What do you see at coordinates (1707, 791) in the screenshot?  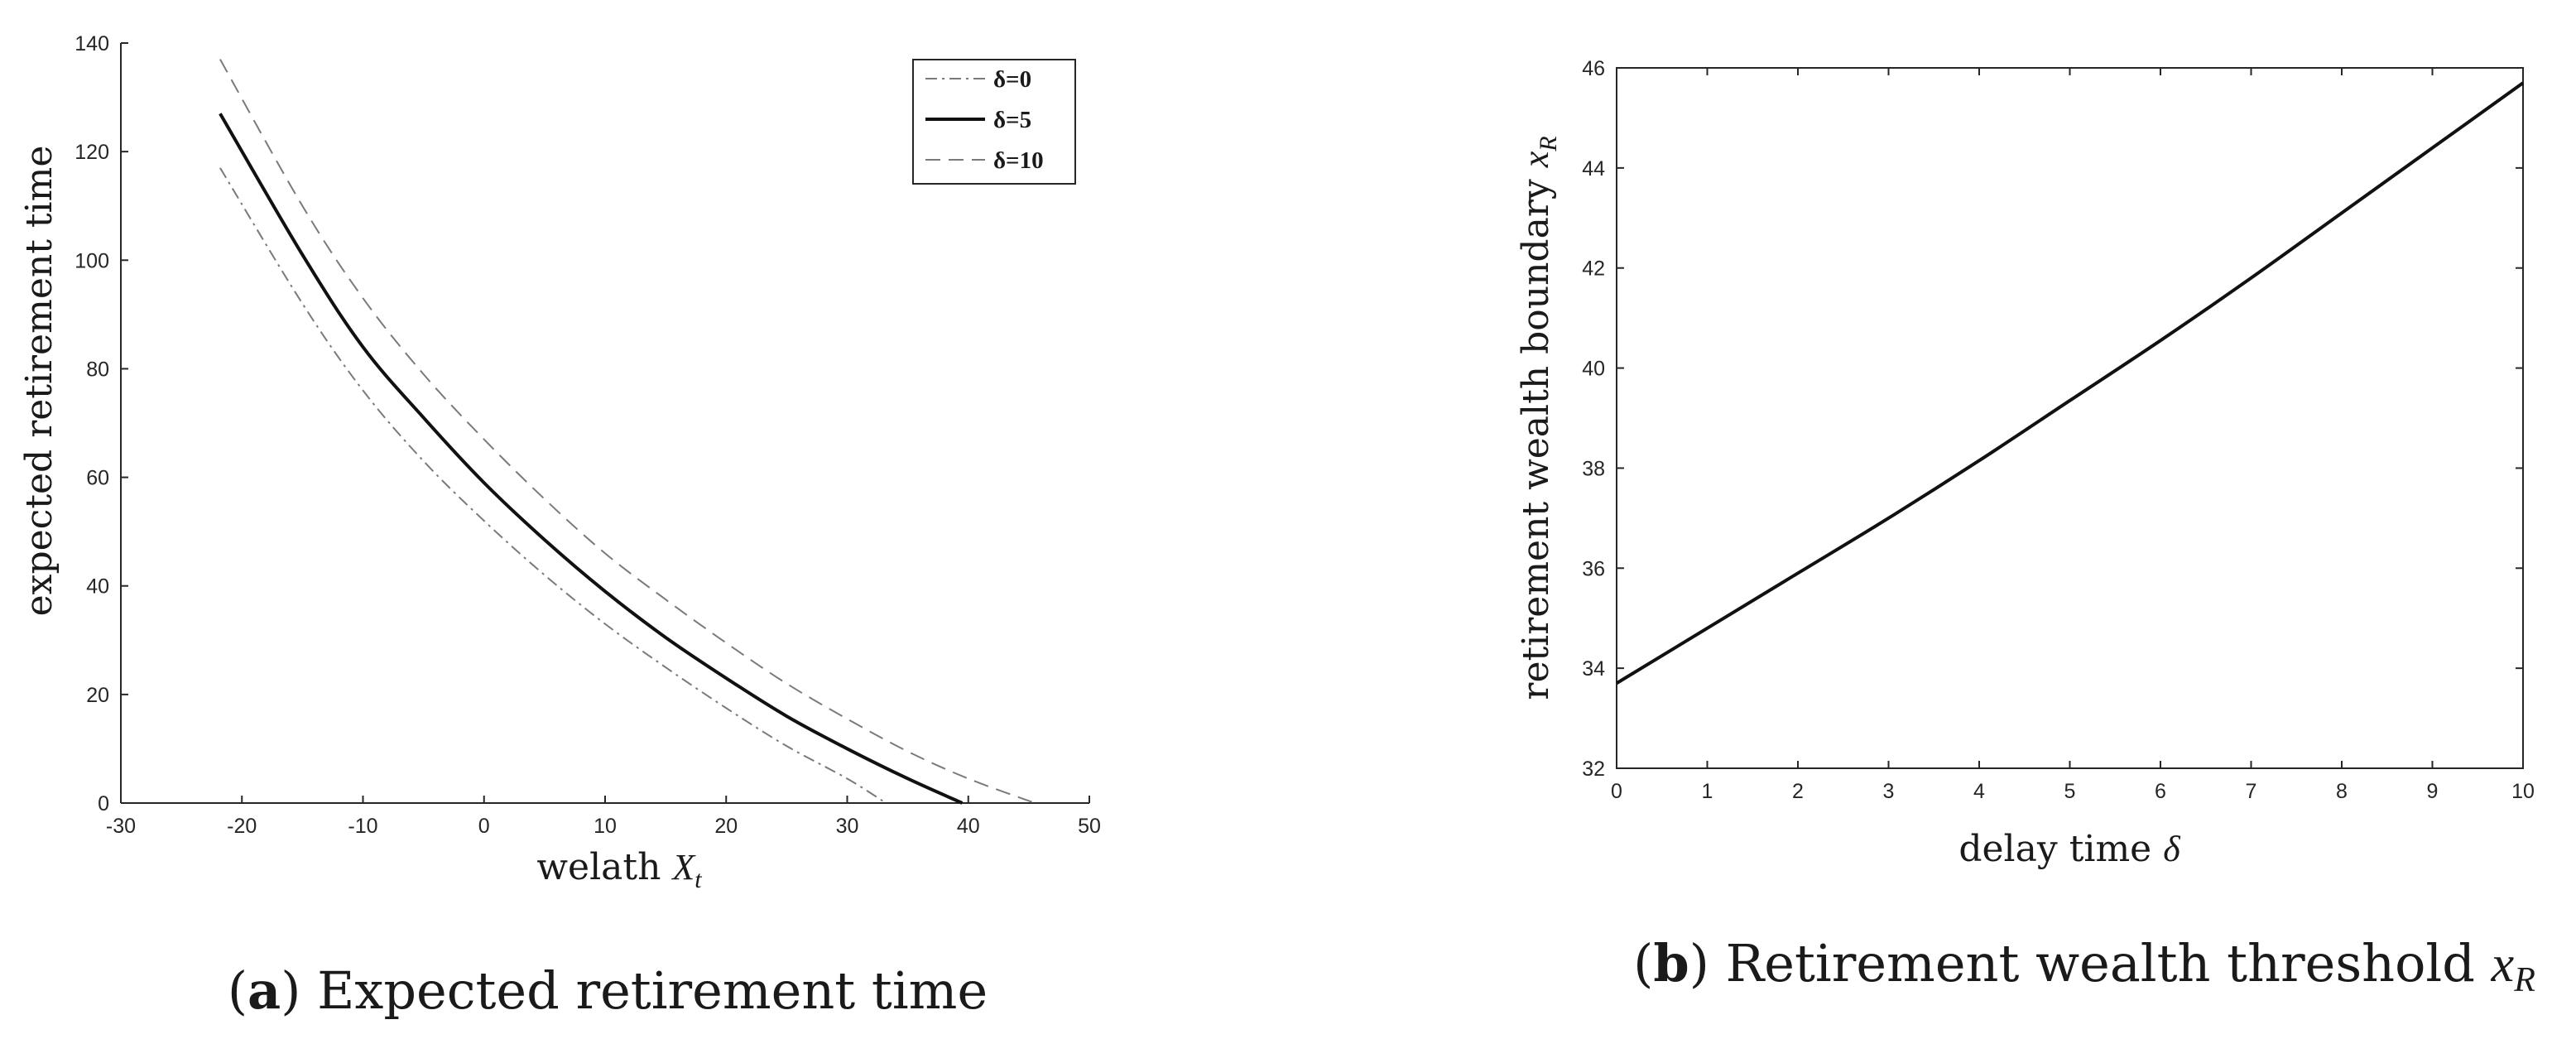 I see `x-tick-label: 1` at bounding box center [1707, 791].